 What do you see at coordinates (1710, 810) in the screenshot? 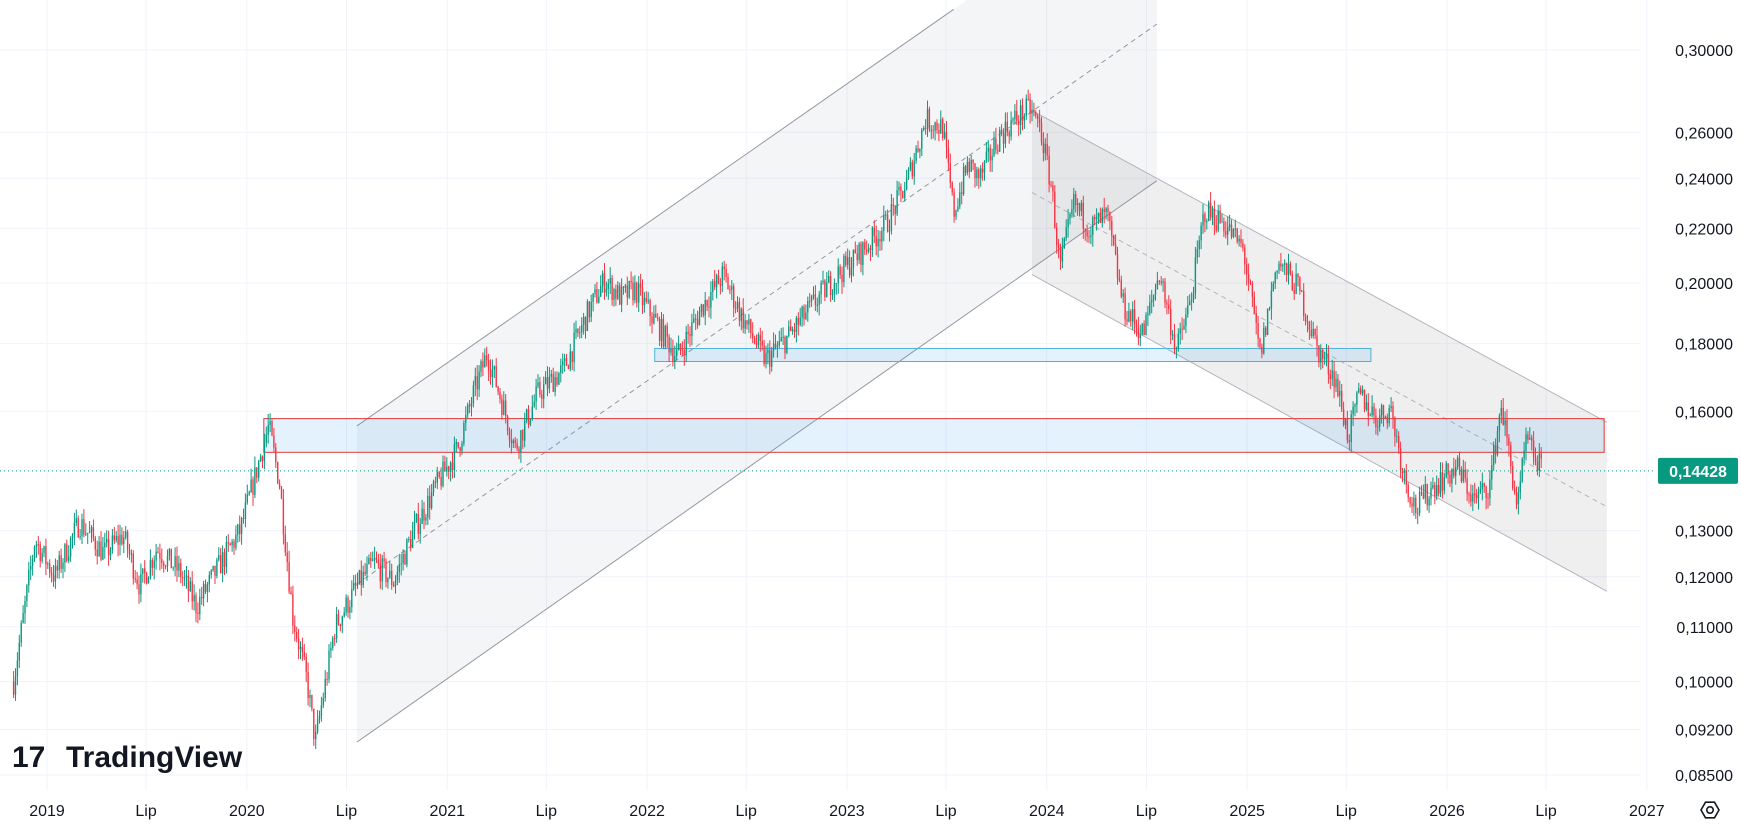
I see `settings-icon` at bounding box center [1710, 810].